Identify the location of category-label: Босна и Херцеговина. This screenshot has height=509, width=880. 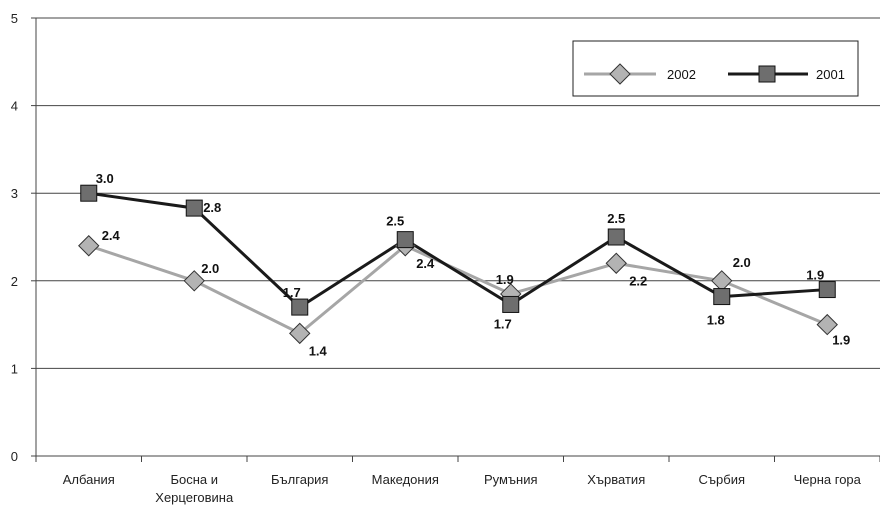
(194, 488).